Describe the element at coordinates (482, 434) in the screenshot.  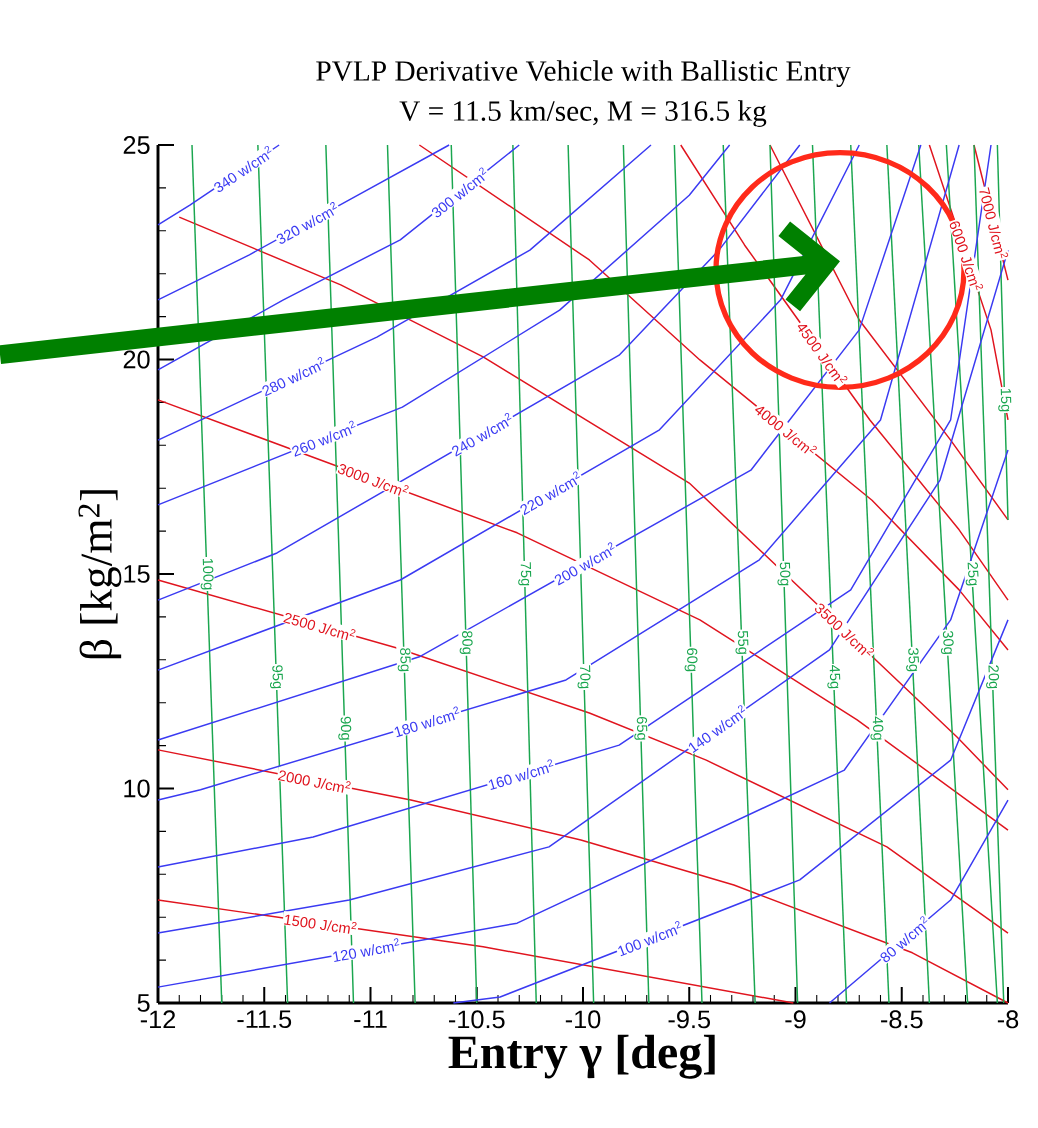
I see `text: 240 w/cm$^{2}$` at that location.